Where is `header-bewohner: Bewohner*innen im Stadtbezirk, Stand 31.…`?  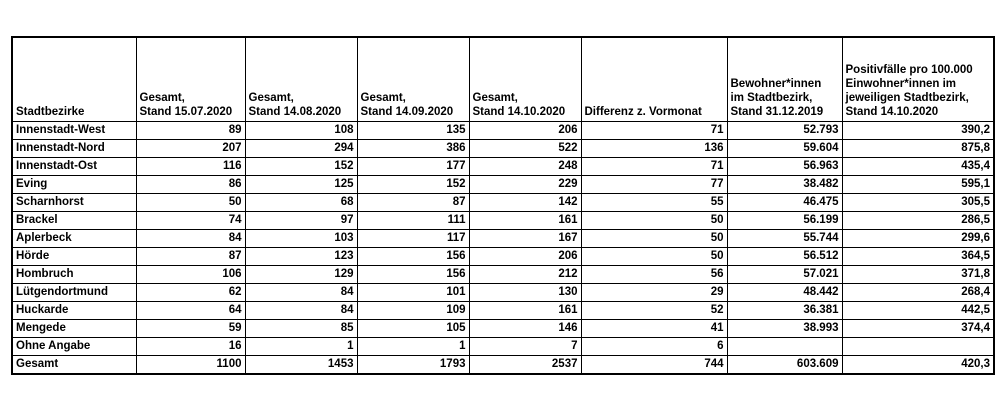 header-bewohner: Bewohner*innen im Stadtbezirk, Stand 31.… is located at coordinates (784, 79).